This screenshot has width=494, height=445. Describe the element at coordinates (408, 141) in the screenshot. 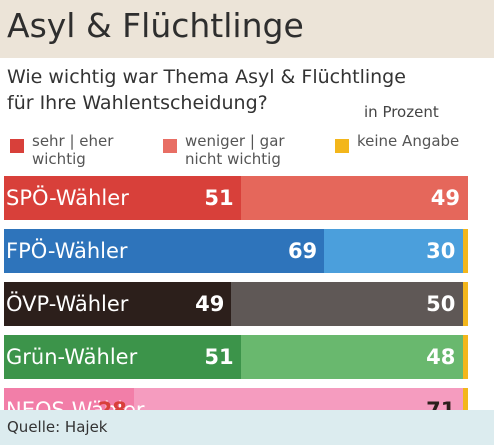

I see `legend-label-no-answer: keine Angabe` at that location.